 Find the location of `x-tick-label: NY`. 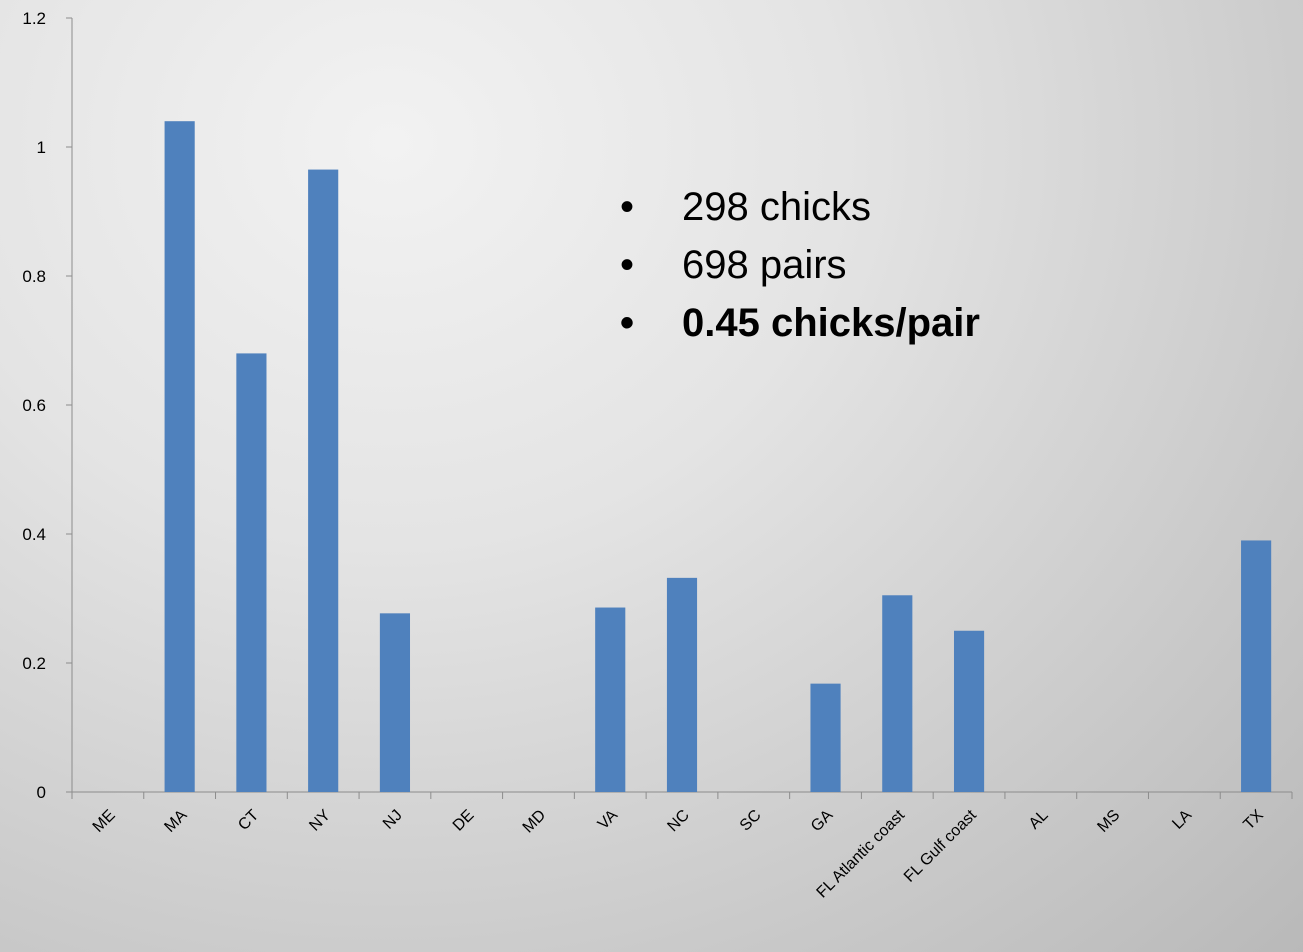

x-tick-label: NY is located at coordinates (320, 821).